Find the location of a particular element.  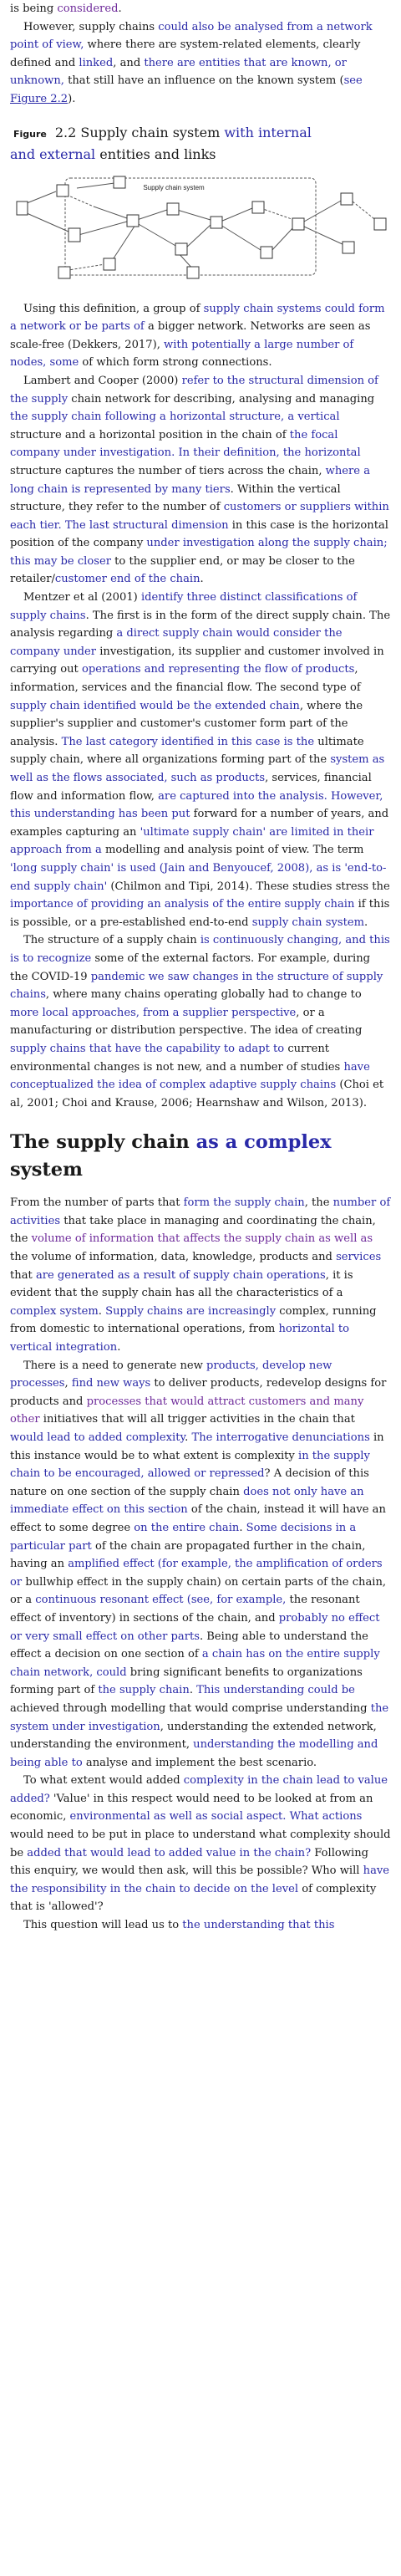

figure-link: Figure 2.2 is located at coordinates (39, 99).